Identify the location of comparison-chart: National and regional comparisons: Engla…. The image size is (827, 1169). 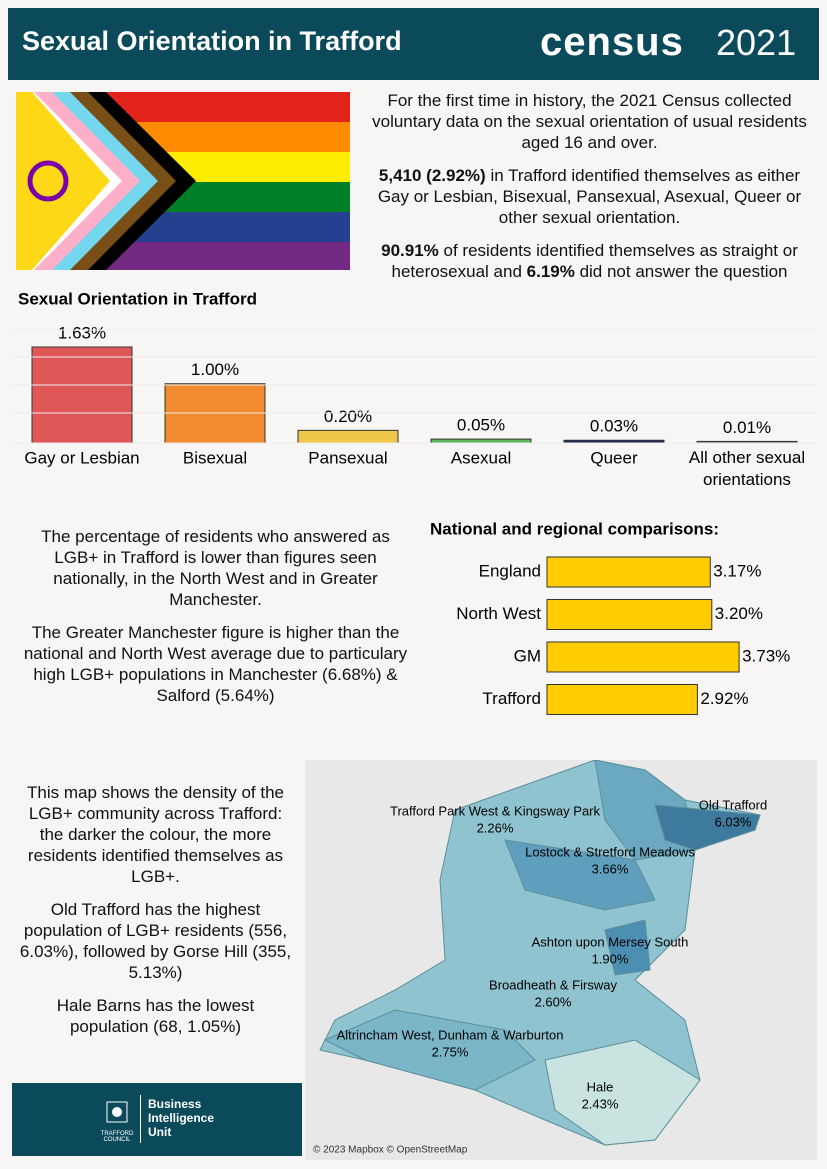
(610, 617).